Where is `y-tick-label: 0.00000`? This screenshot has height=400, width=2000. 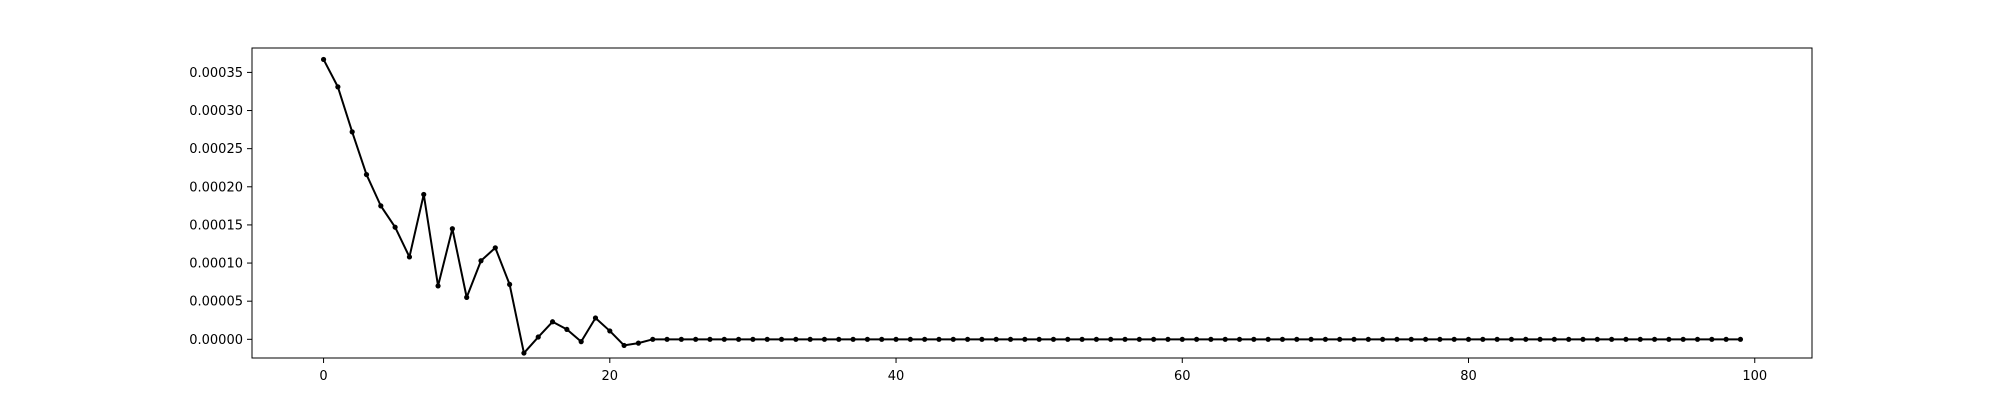
y-tick-label: 0.00000 is located at coordinates (216, 340).